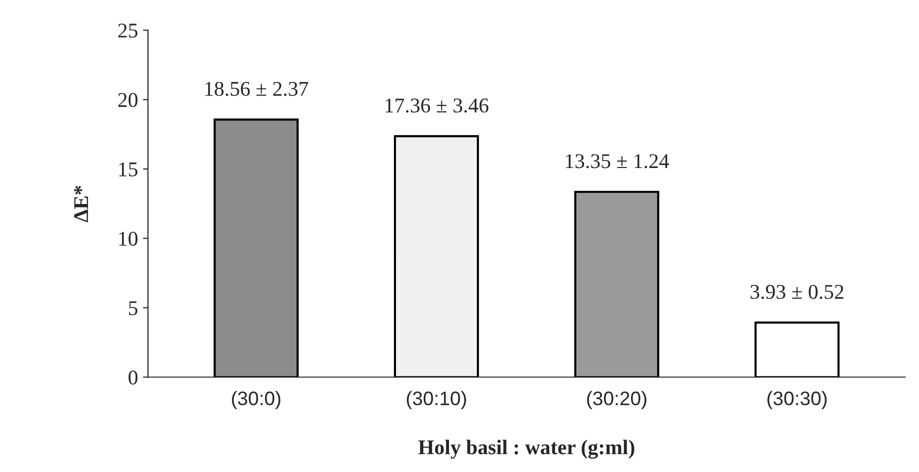 Image resolution: width=919 pixels, height=472 pixels. Describe the element at coordinates (797, 400) in the screenshot. I see `x-tick-label: (30:30)` at that location.